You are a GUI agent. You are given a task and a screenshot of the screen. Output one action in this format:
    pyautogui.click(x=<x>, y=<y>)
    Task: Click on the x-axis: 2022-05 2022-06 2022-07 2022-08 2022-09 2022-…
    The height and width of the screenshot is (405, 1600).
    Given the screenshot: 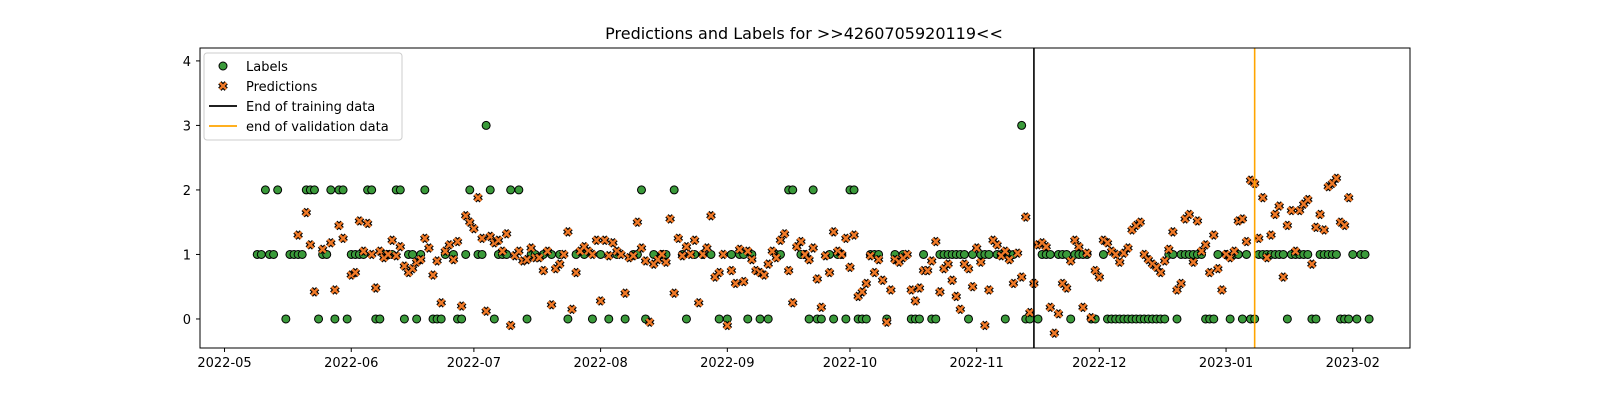 What is the action you would take?
    pyautogui.click(x=788, y=359)
    